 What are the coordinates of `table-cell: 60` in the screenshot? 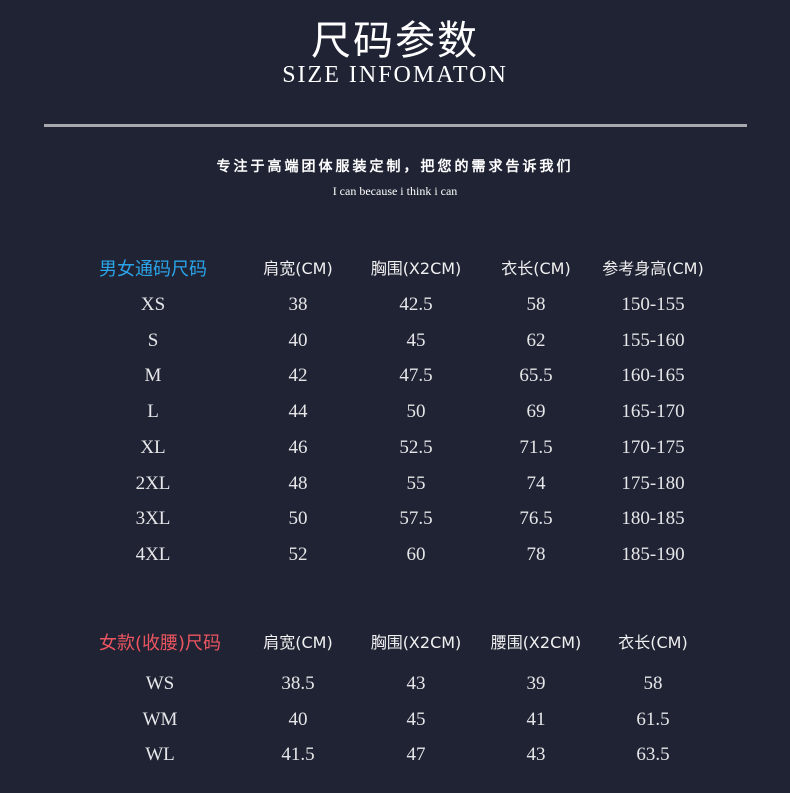 It's located at (416, 554).